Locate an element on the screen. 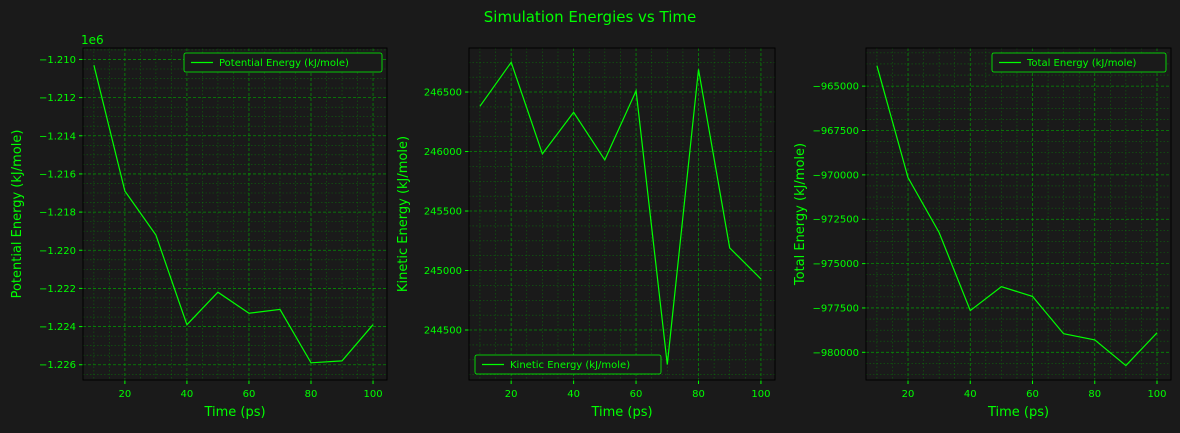 The image size is (1180, 433). y-tick-label: 245000 is located at coordinates (443, 271).